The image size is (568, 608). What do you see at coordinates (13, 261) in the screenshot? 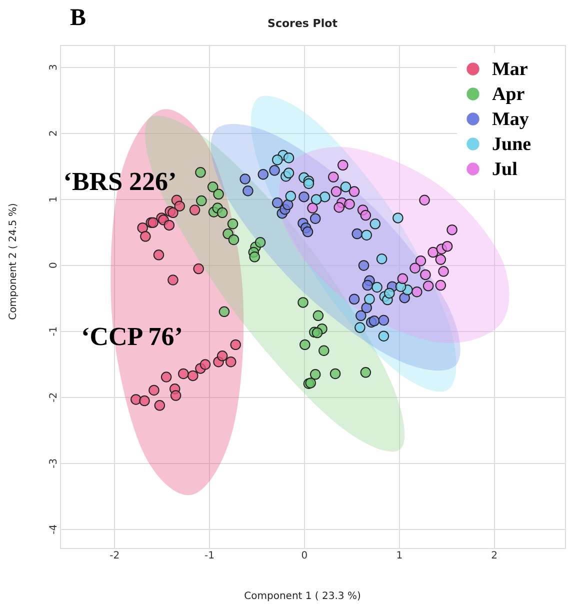
I see `y-axis-title: Component 2 ( 24.5 %)` at bounding box center [13, 261].